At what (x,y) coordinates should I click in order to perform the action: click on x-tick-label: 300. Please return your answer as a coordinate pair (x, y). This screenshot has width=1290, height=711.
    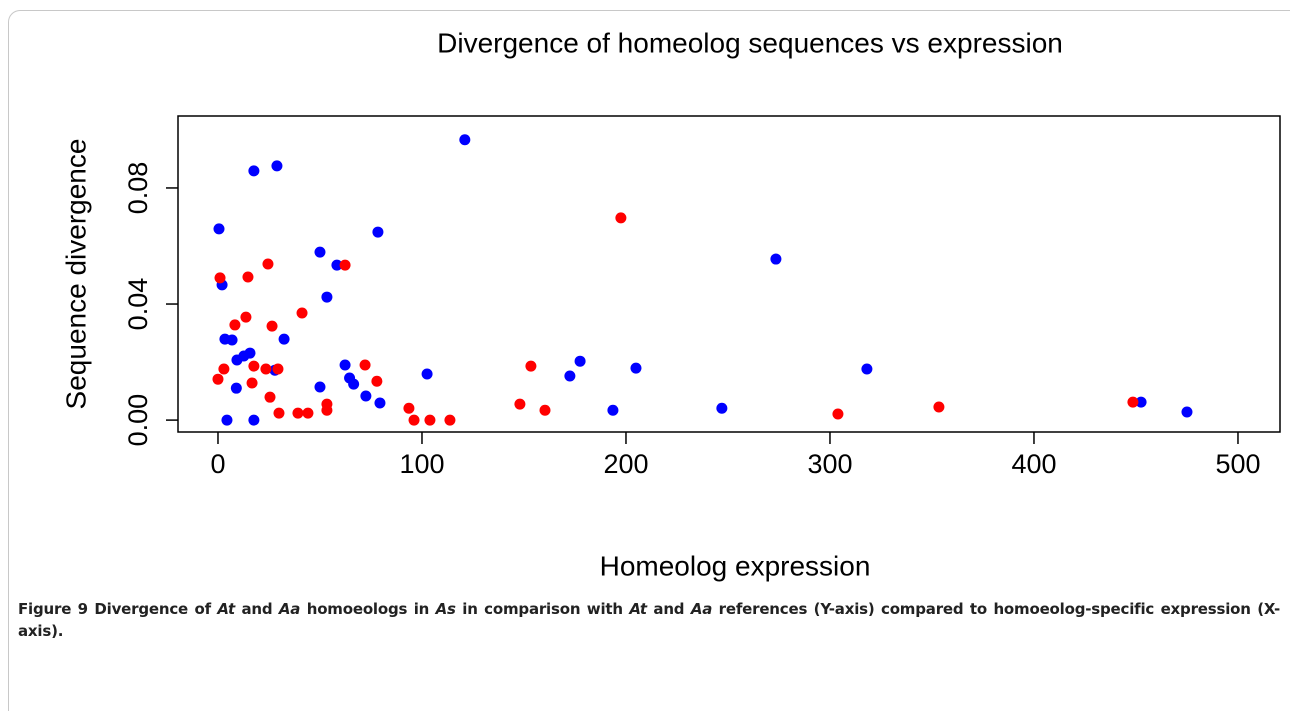
    Looking at the image, I should click on (829, 464).